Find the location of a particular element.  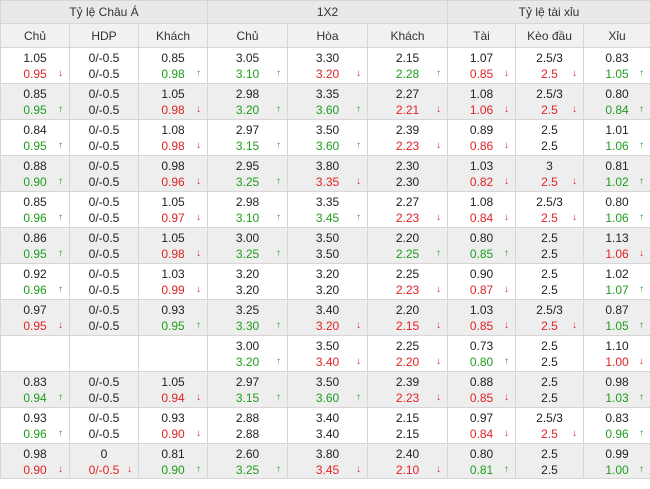

opening-odds: 1.05 is located at coordinates (173, 94).